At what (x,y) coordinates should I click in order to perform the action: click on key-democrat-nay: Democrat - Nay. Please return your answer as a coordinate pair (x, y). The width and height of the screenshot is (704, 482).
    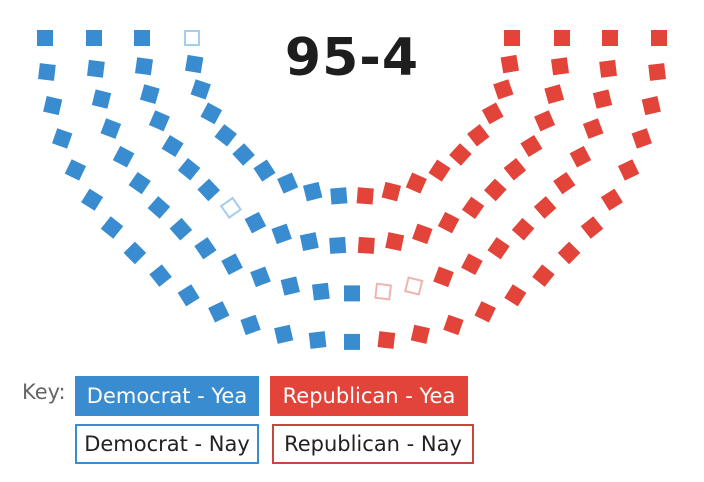
    Looking at the image, I should click on (167, 444).